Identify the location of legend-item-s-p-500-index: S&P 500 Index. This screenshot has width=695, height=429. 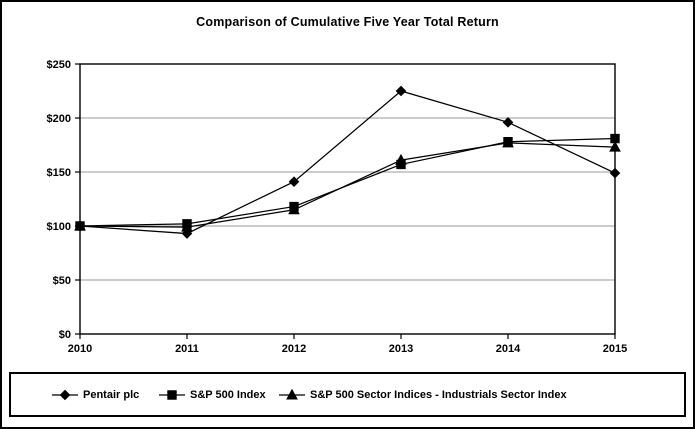
(212, 394).